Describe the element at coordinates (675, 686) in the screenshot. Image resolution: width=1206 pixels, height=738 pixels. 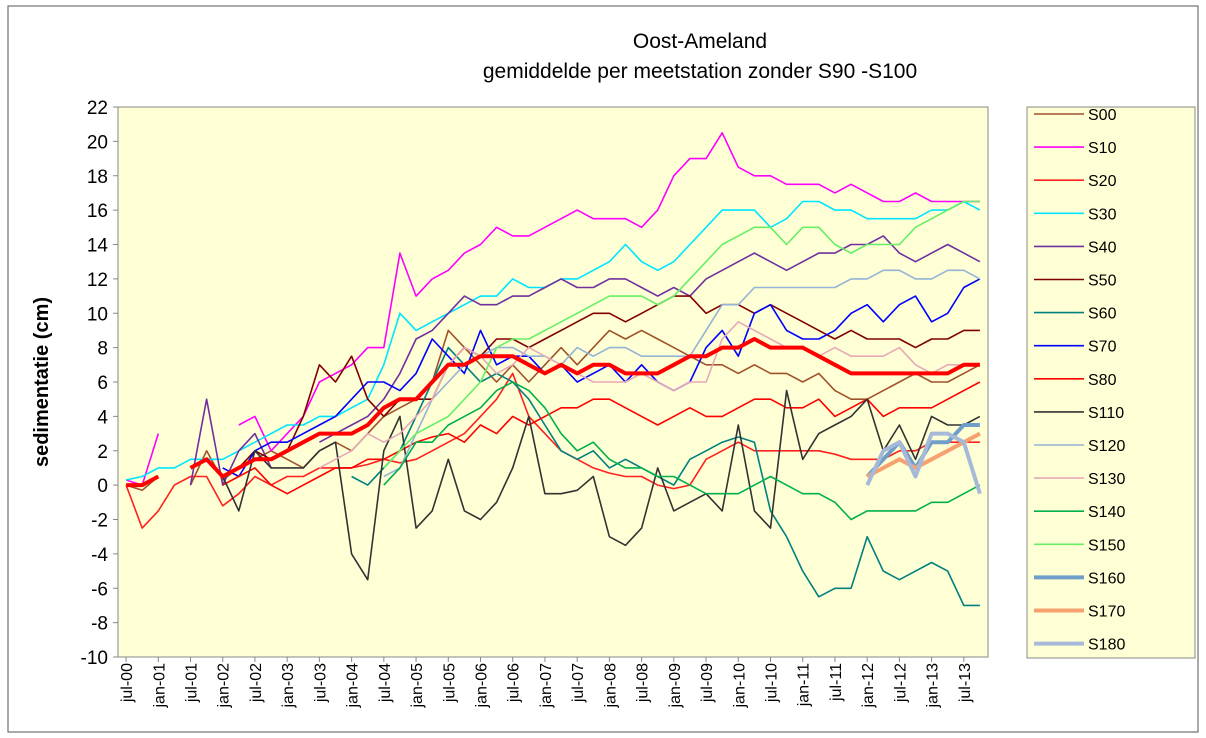
I see `x-tick-label: jan-09` at that location.